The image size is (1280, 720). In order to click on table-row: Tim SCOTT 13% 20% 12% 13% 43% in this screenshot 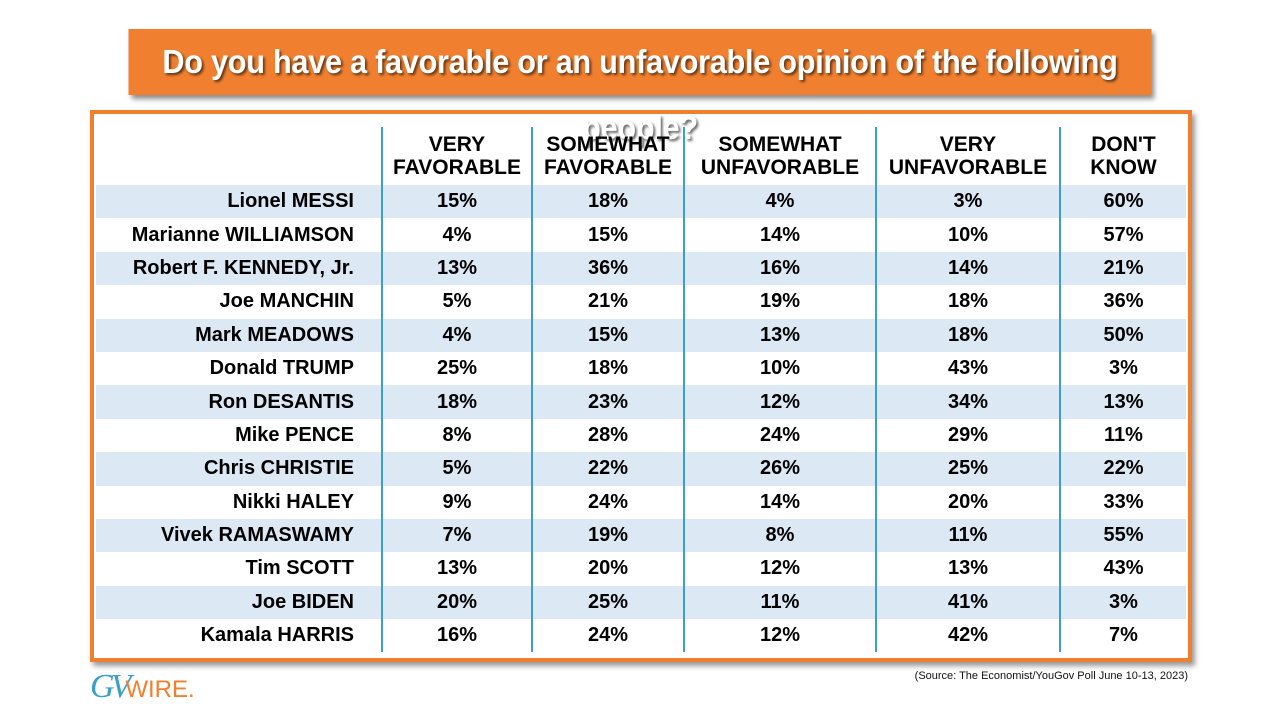, I will do `click(641, 569)`.